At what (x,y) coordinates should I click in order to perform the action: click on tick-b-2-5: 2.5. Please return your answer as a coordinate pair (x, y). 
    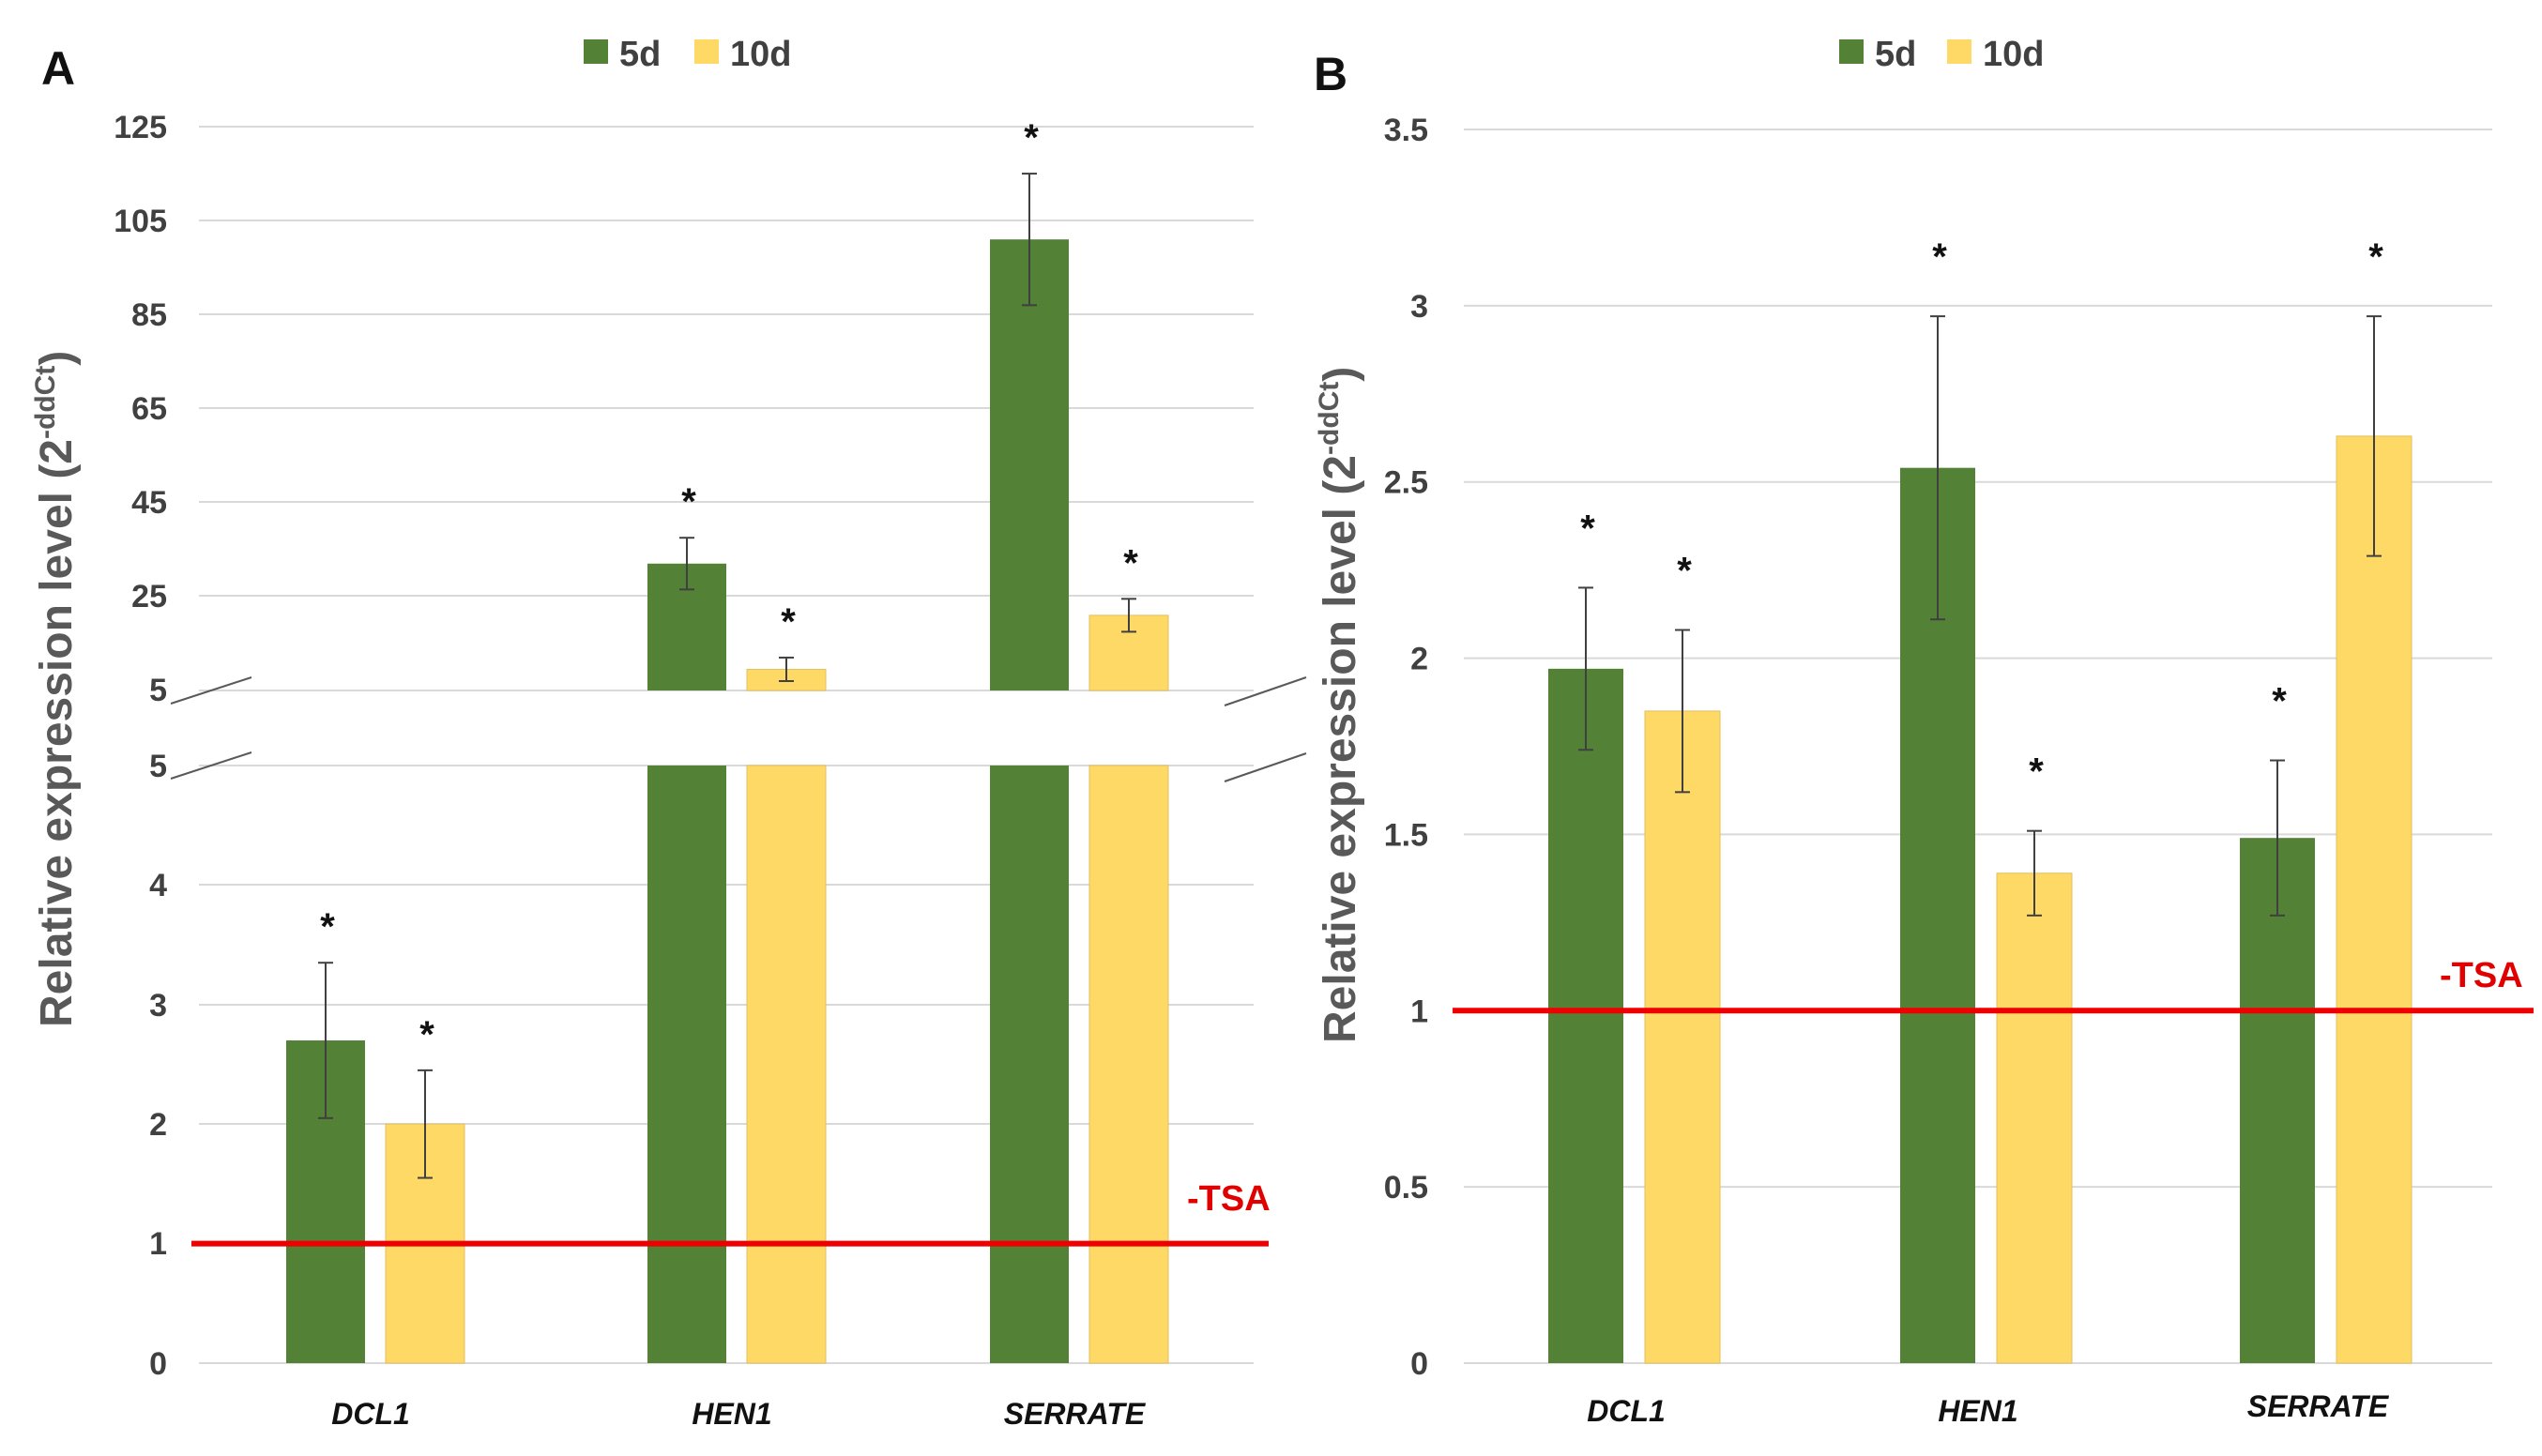
    Looking at the image, I should click on (1406, 483).